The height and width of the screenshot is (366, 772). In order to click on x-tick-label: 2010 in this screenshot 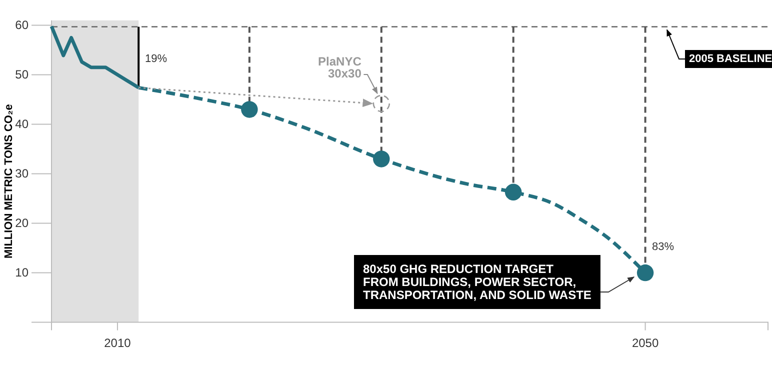, I will do `click(118, 343)`.